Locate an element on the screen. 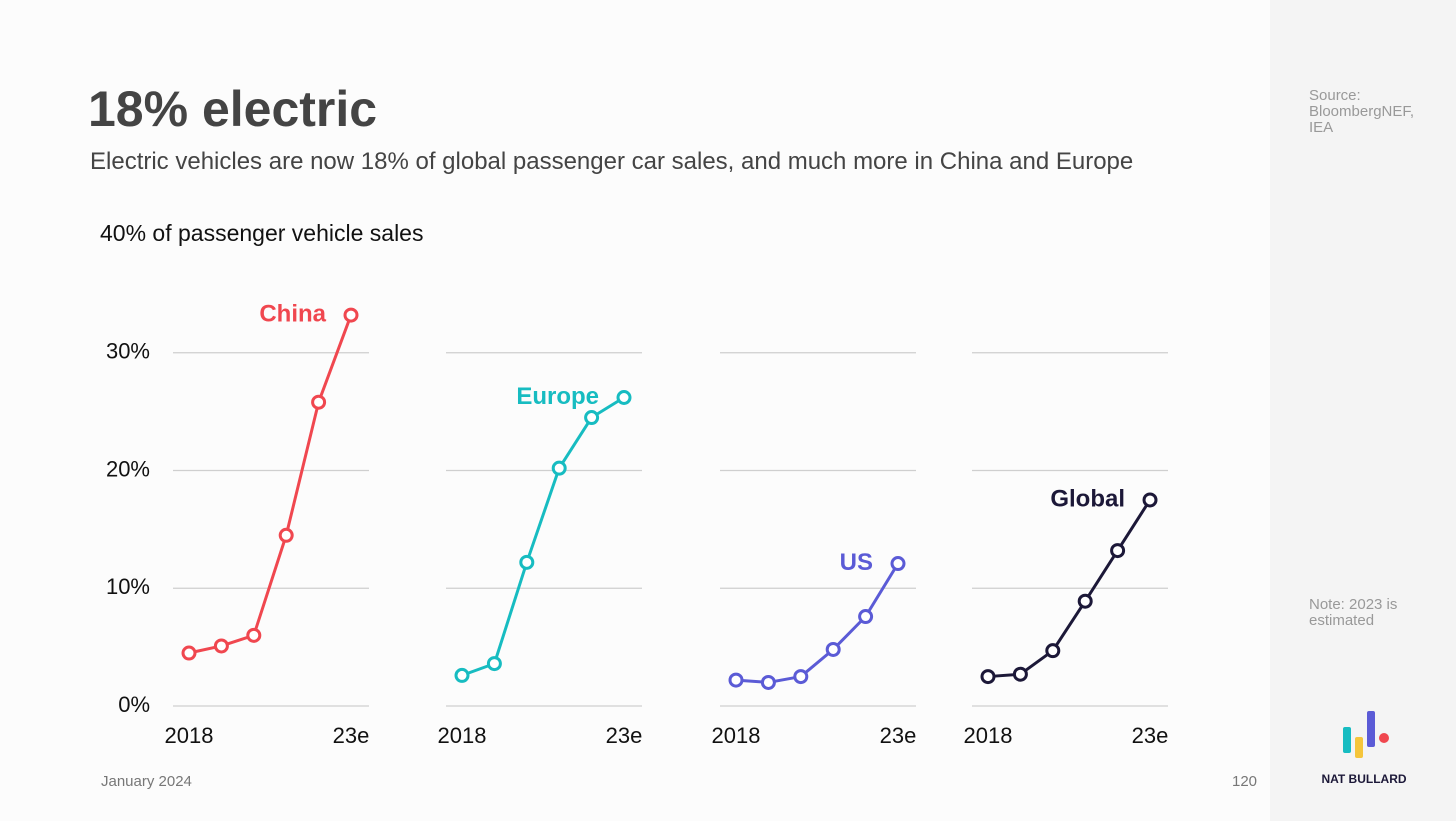 The height and width of the screenshot is (821, 1456). sidebar is located at coordinates (1363, 410).